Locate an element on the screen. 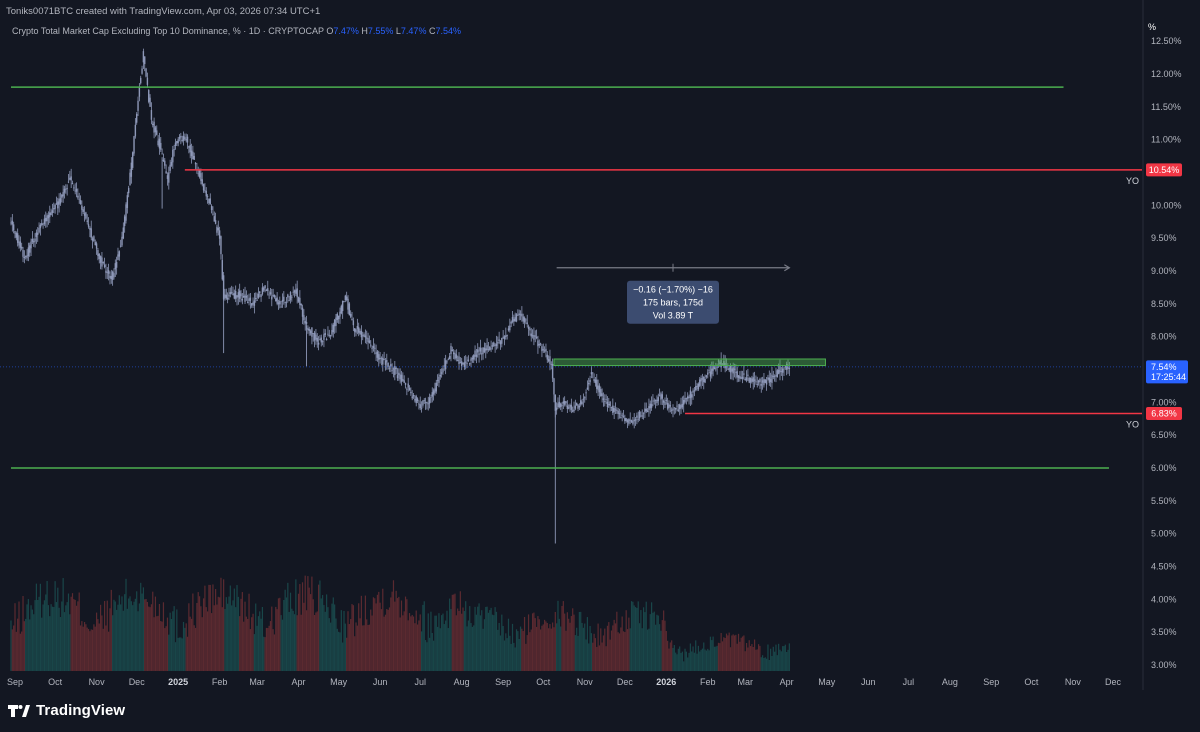  x-tick-label: Aug is located at coordinates (950, 682).